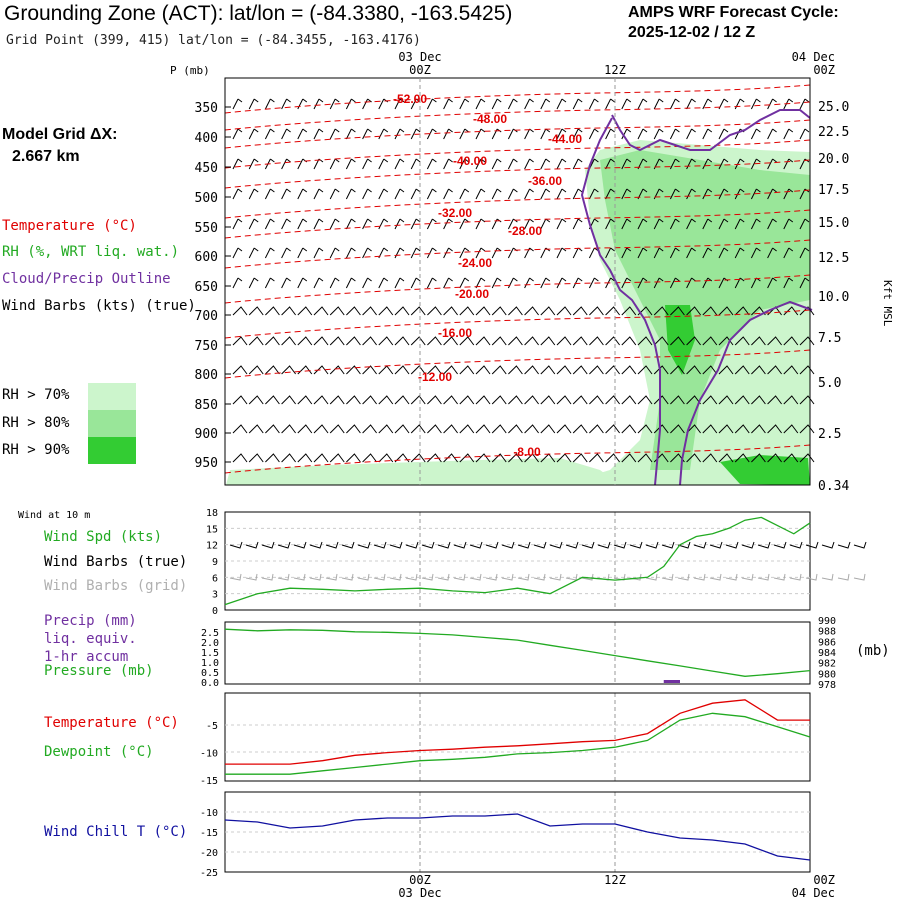 This screenshot has width=900, height=900. Describe the element at coordinates (824, 880) in the screenshot. I see `time-hour-label-bottom: 00Z` at that location.